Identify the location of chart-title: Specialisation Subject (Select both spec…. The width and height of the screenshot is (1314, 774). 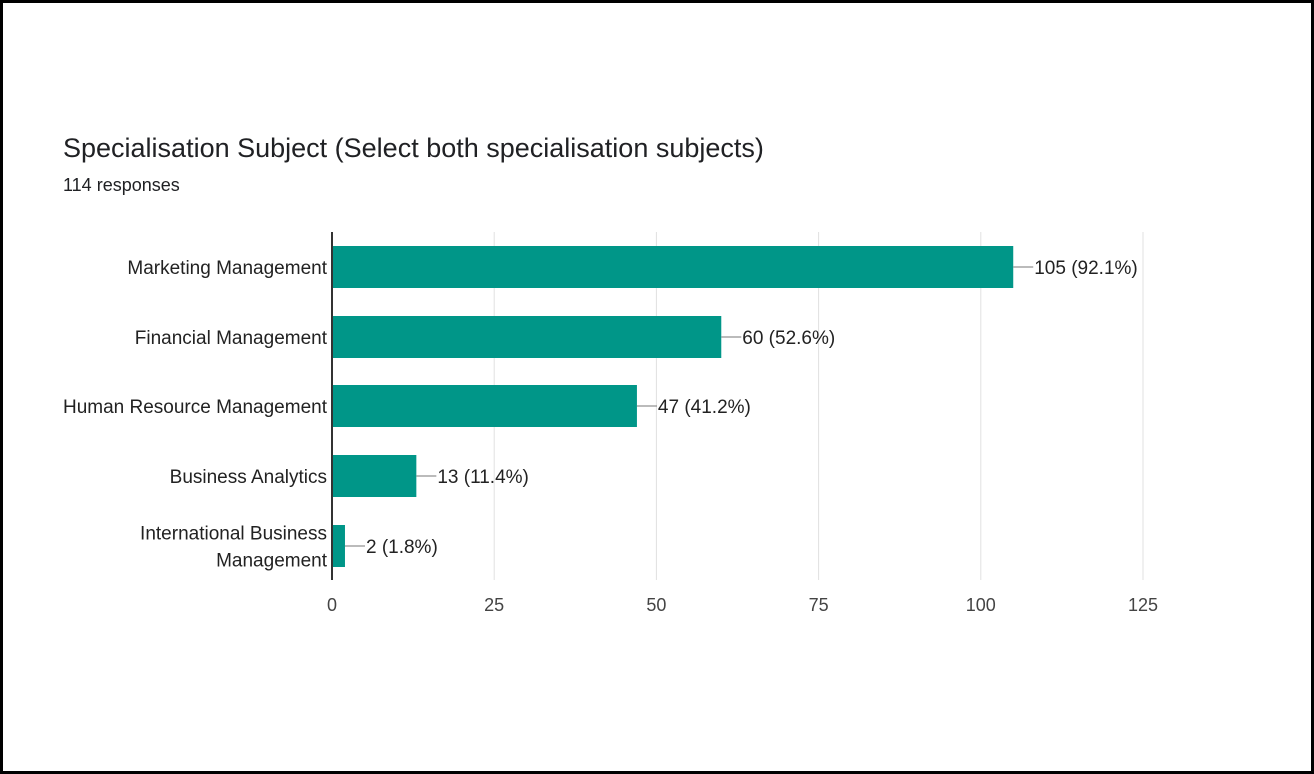
(413, 148).